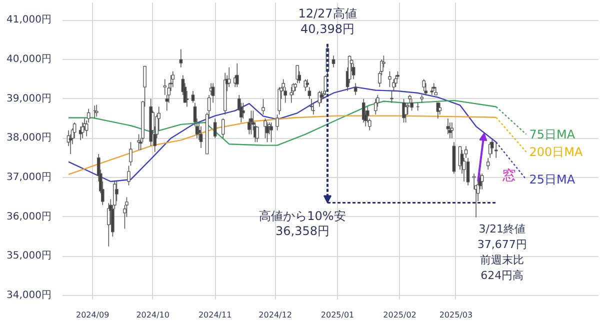  Describe the element at coordinates (337, 315) in the screenshot. I see `x-tick-label: 2025/01` at that location.